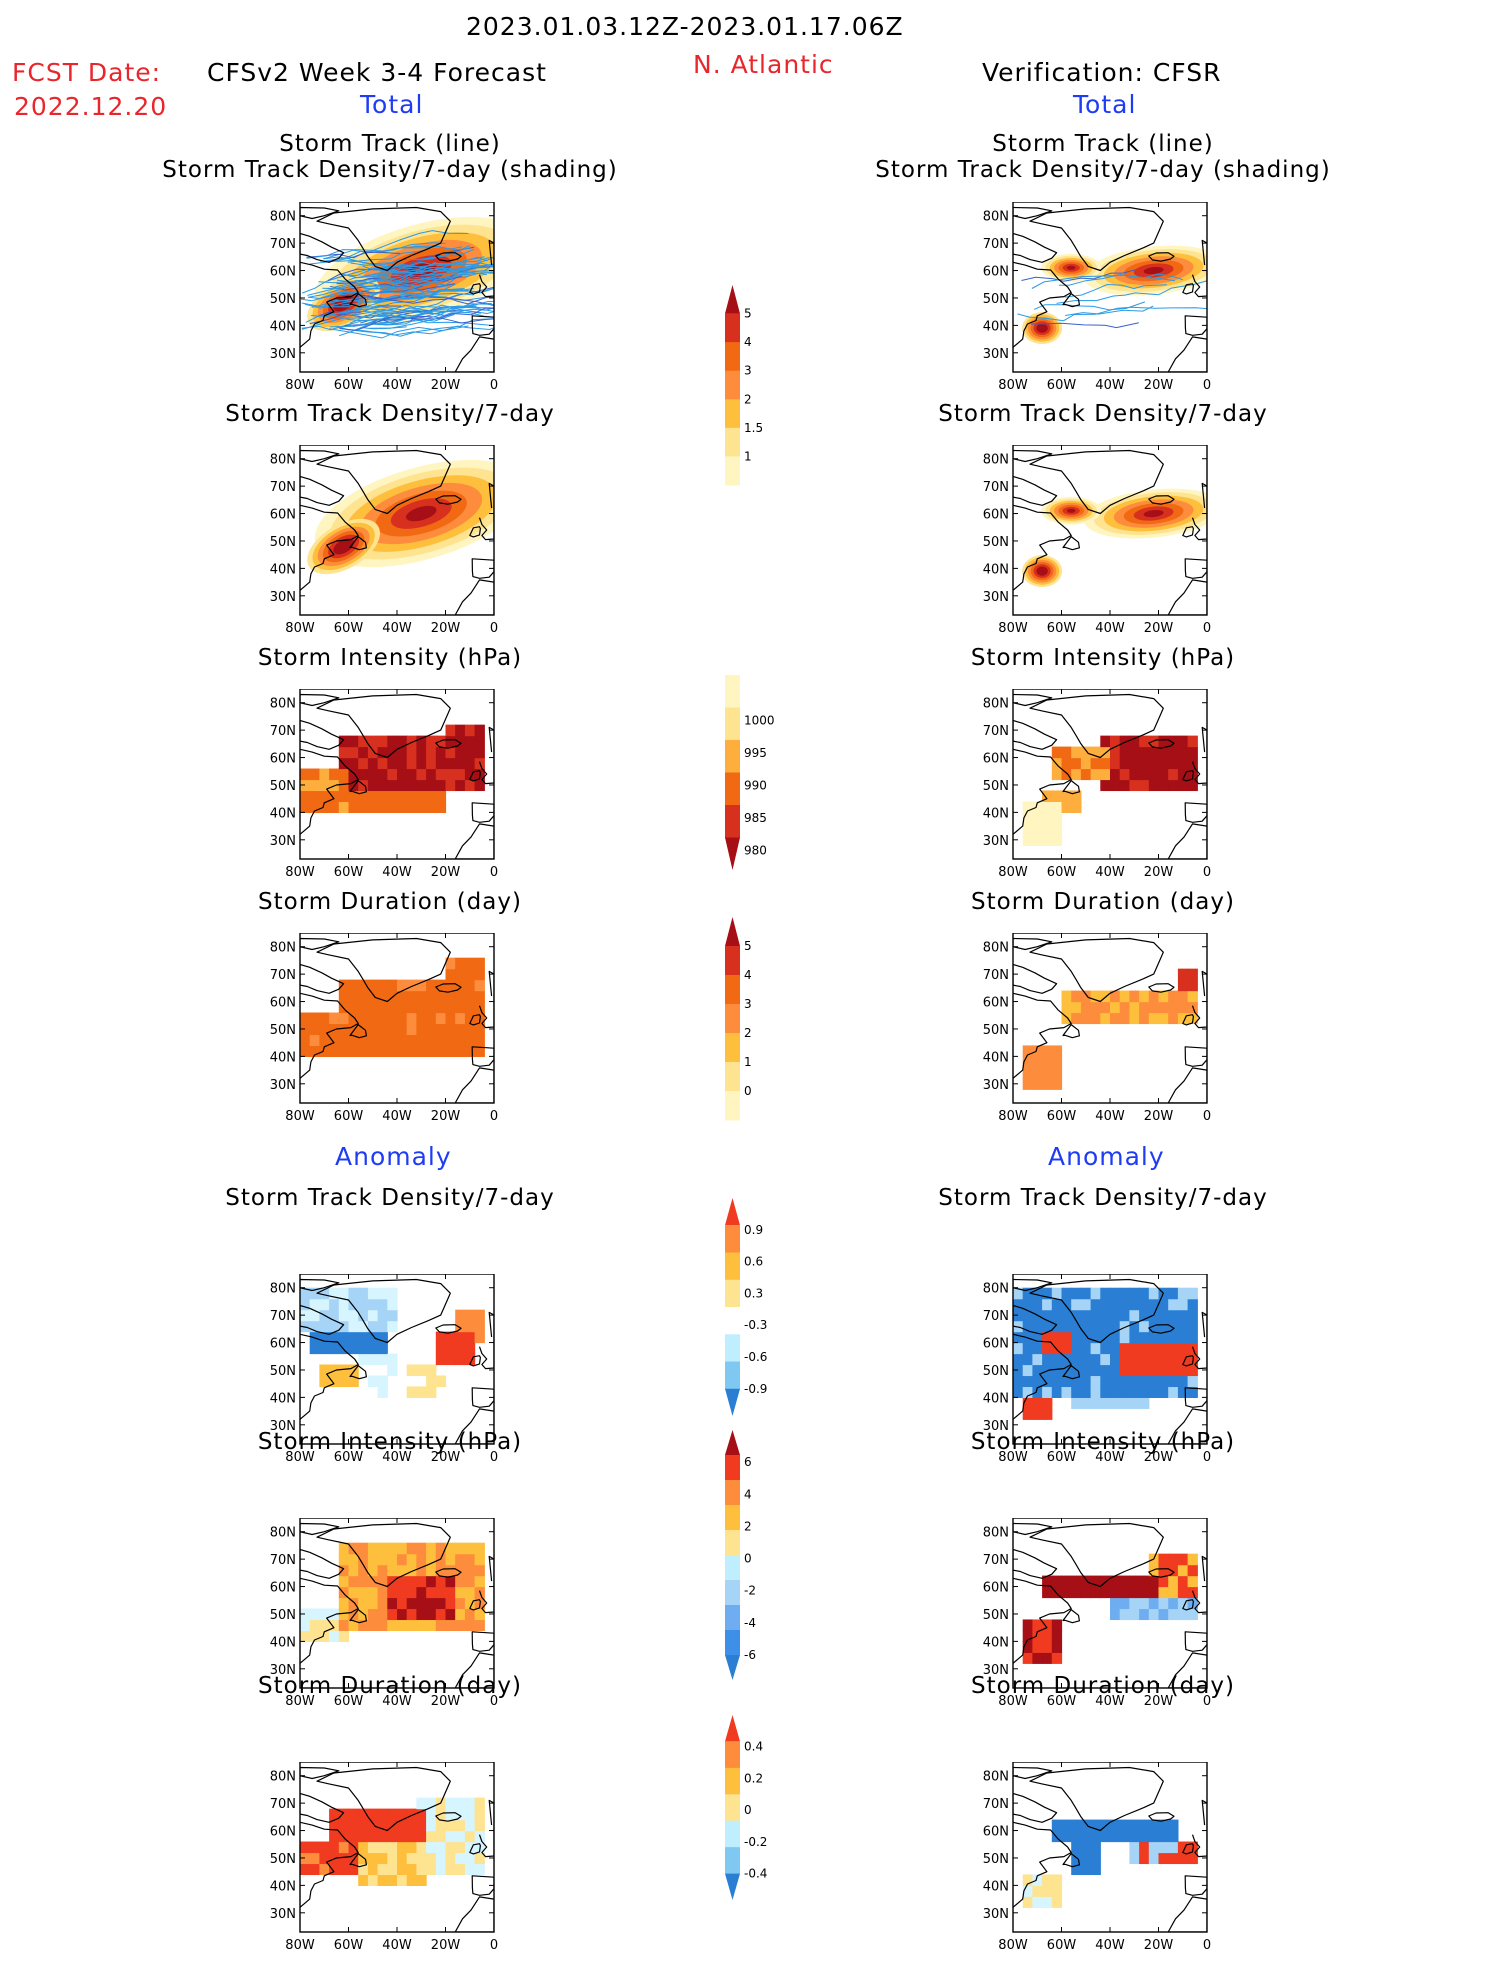 This screenshot has height=1962, width=1487. Describe the element at coordinates (390, 1442) in the screenshot. I see `left-p6-title: Storm Intensity (hPa)` at that location.